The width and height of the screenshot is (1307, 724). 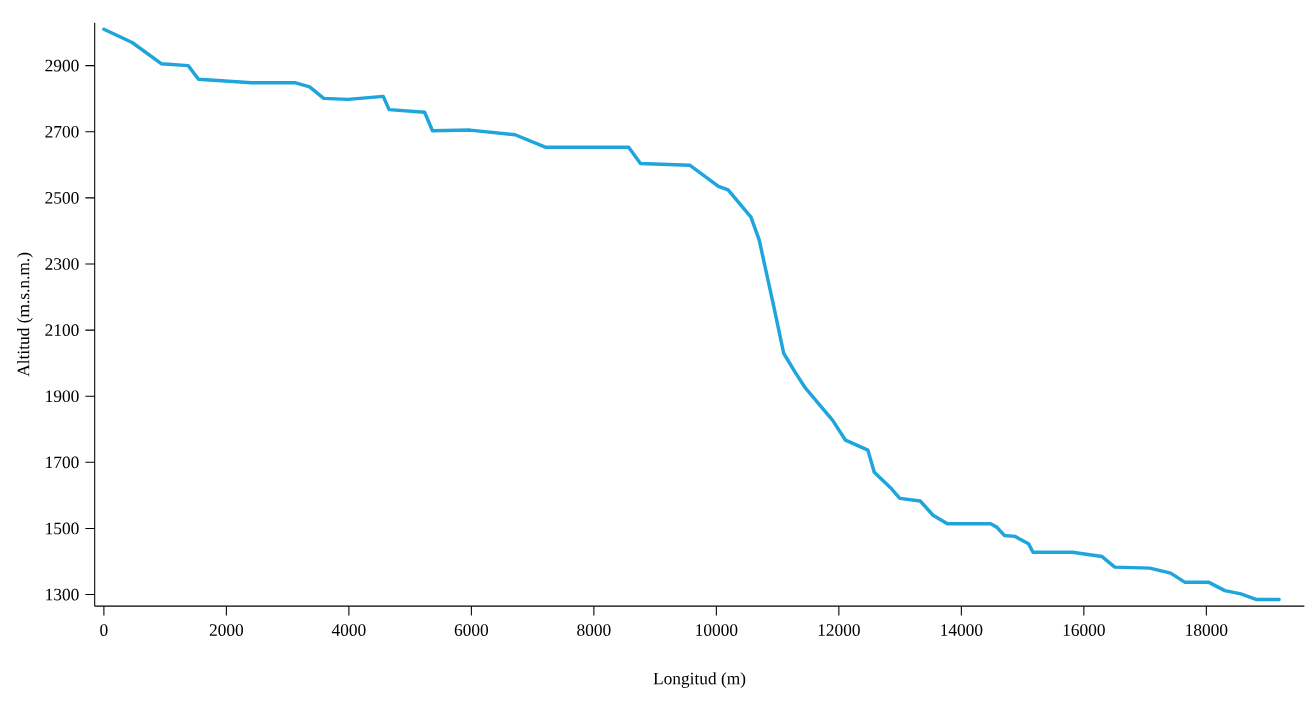 What do you see at coordinates (104, 630) in the screenshot?
I see `x-tick-label: 0` at bounding box center [104, 630].